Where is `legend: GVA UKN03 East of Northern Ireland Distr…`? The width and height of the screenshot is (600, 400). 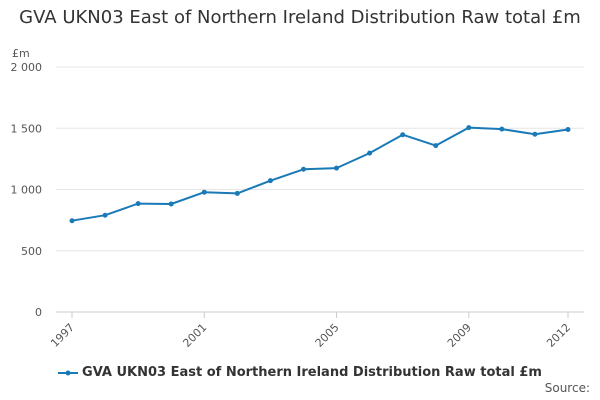 legend: GVA UKN03 East of Northern Ireland Distr… is located at coordinates (300, 372).